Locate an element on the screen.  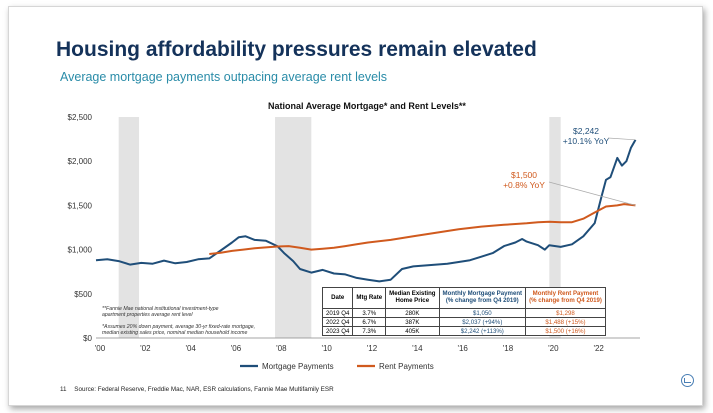
annotation-change: +10.1% YoY is located at coordinates (586, 141).